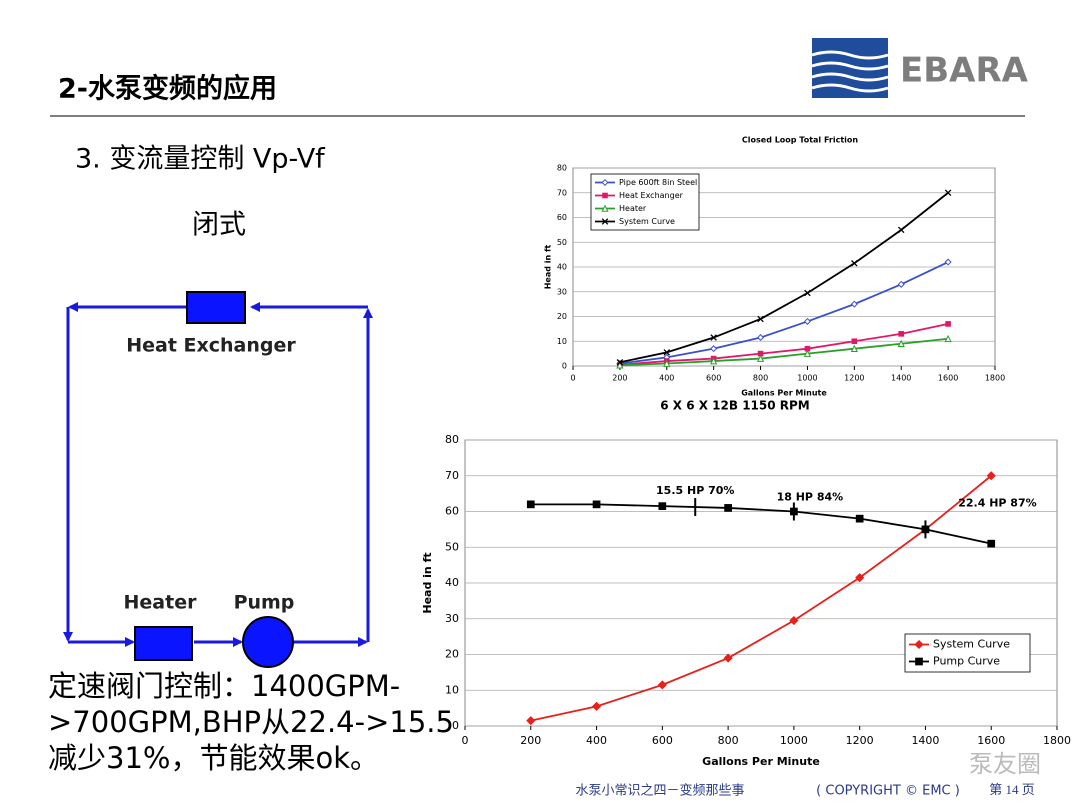  Describe the element at coordinates (901, 378) in the screenshot. I see `x-tick-label: 1400` at that location.